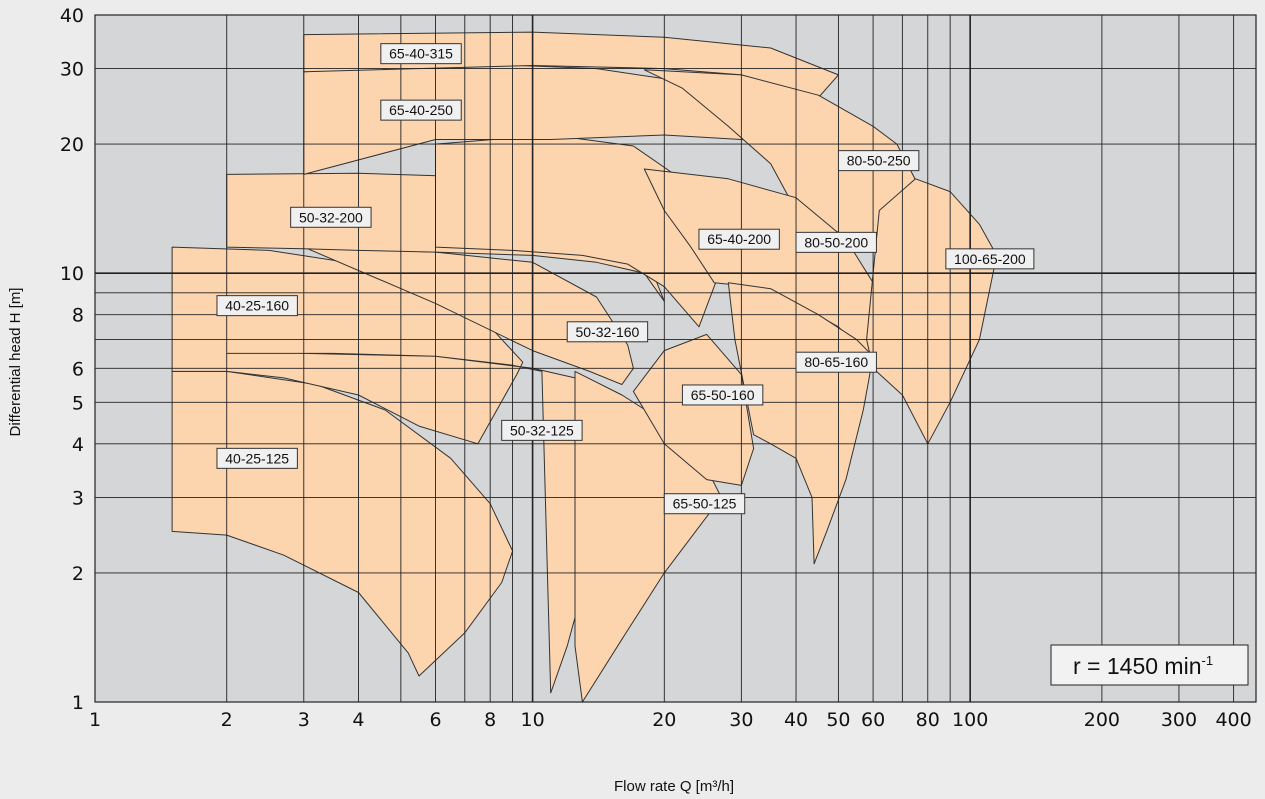 The width and height of the screenshot is (1265, 799). I want to click on pump-label-65-40-200: 65-40-200, so click(739, 239).